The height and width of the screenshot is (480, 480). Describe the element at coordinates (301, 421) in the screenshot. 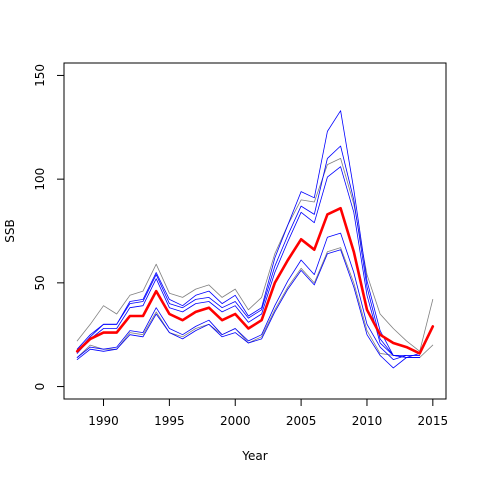

I see `x-tick-label: 2005` at that location.